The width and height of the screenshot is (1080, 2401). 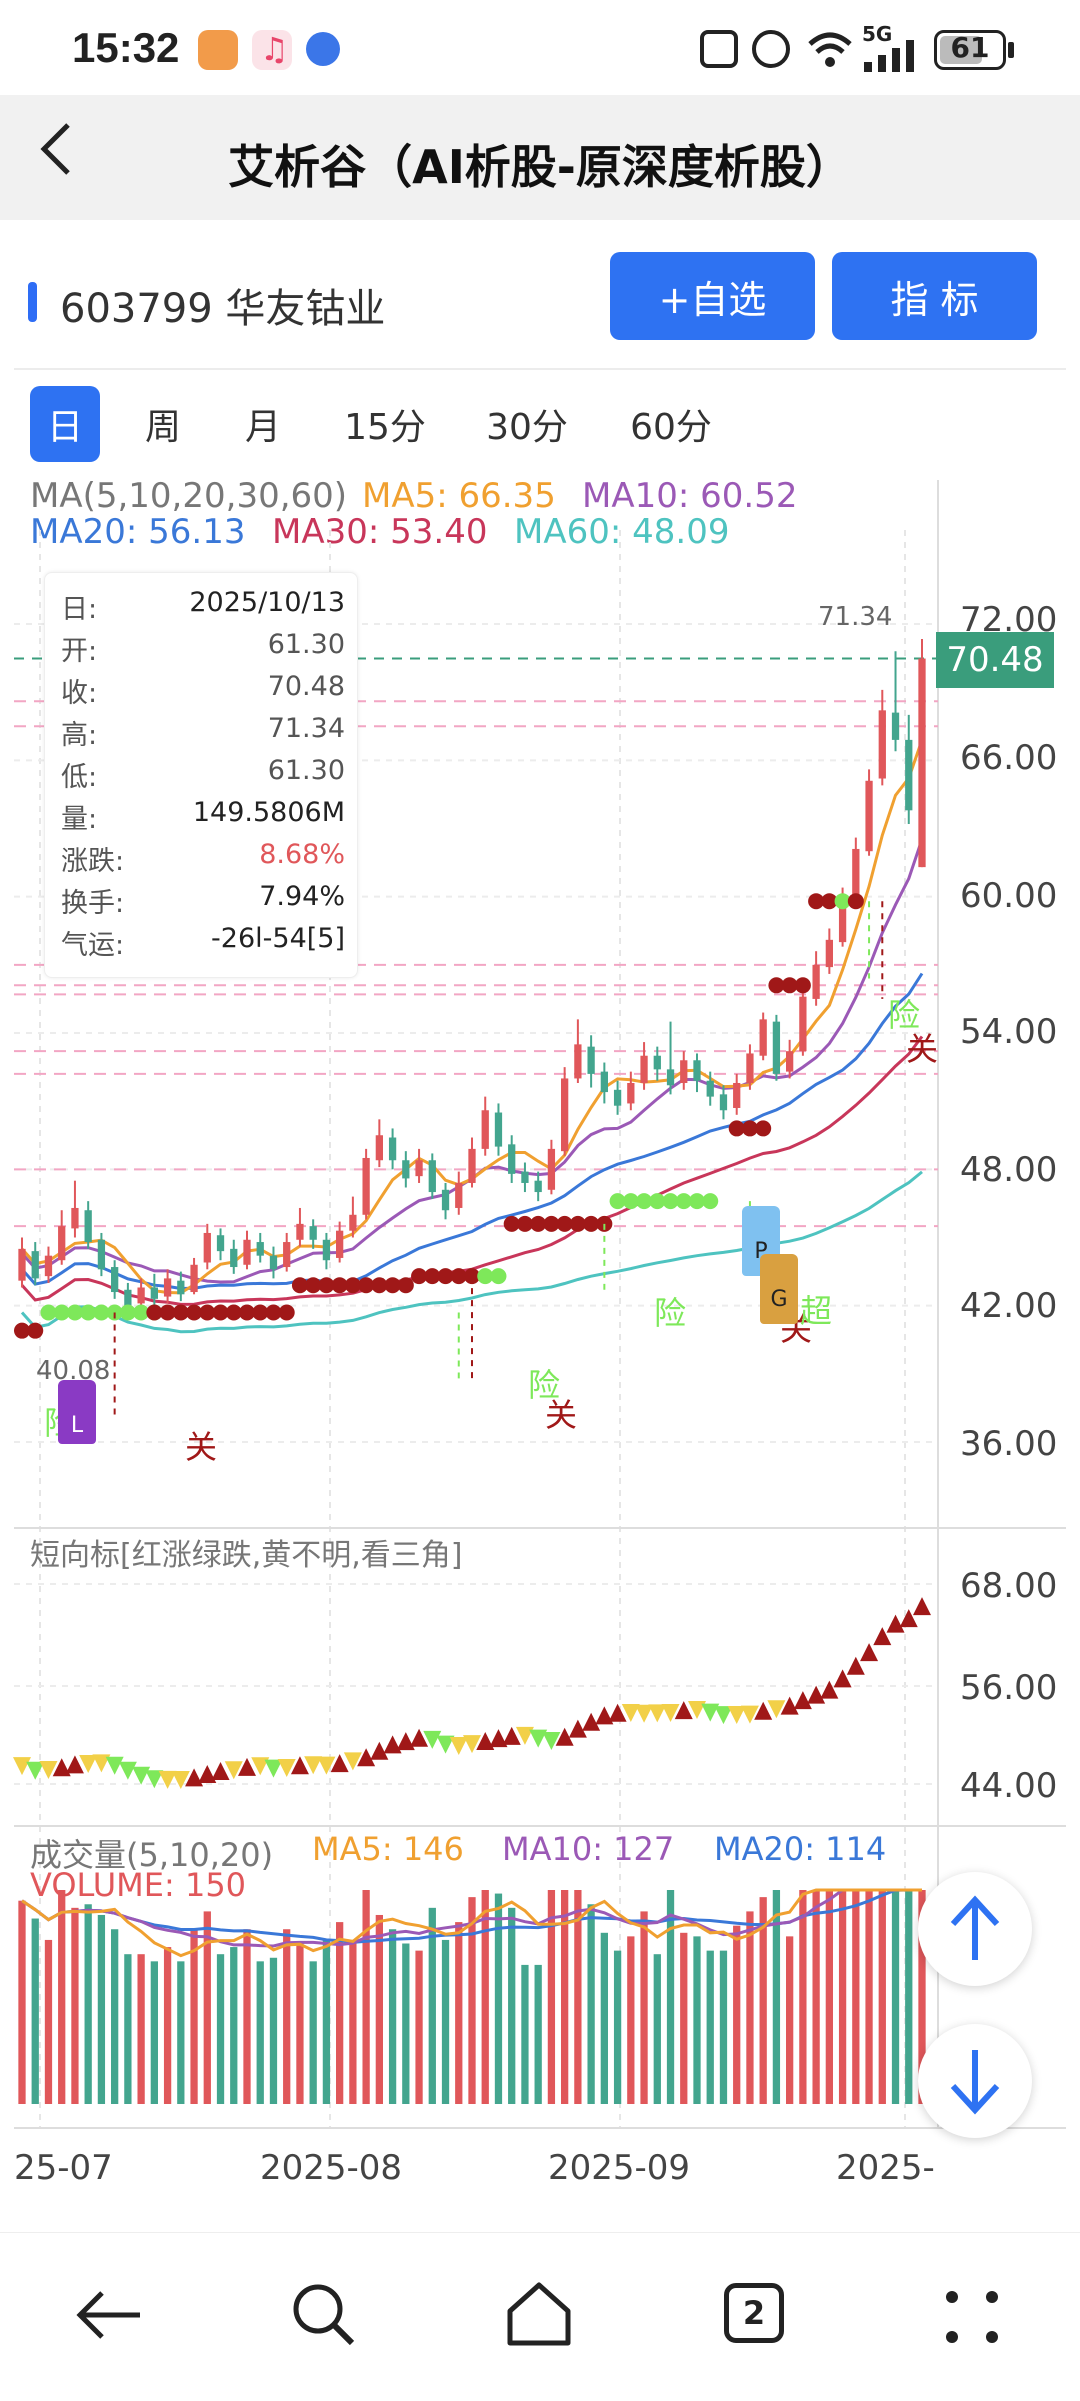 What do you see at coordinates (385, 427) in the screenshot?
I see `tab-15min: 15分` at bounding box center [385, 427].